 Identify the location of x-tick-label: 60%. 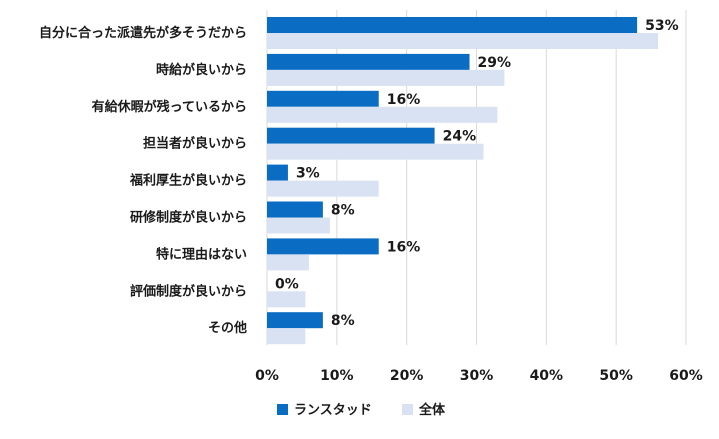
(686, 376).